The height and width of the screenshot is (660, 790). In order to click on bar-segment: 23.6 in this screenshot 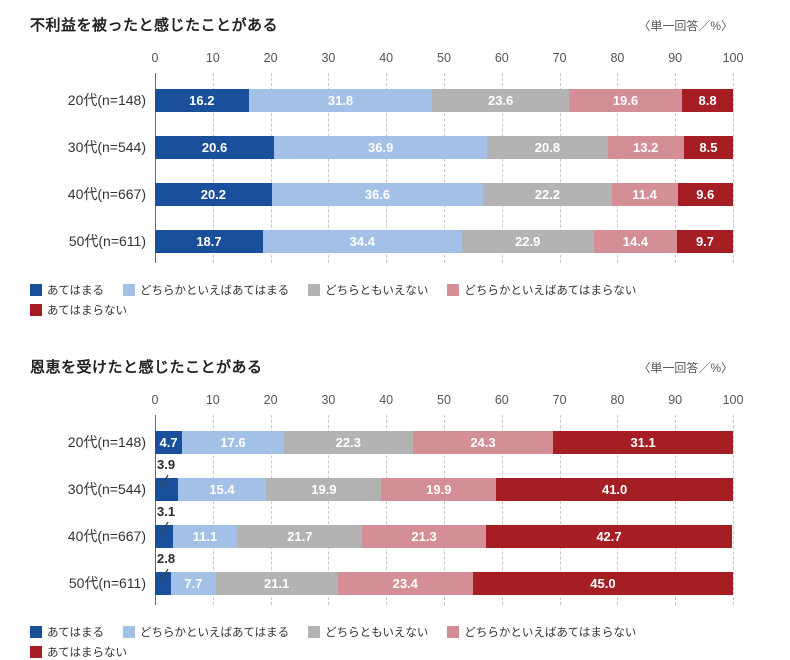, I will do `click(500, 100)`.